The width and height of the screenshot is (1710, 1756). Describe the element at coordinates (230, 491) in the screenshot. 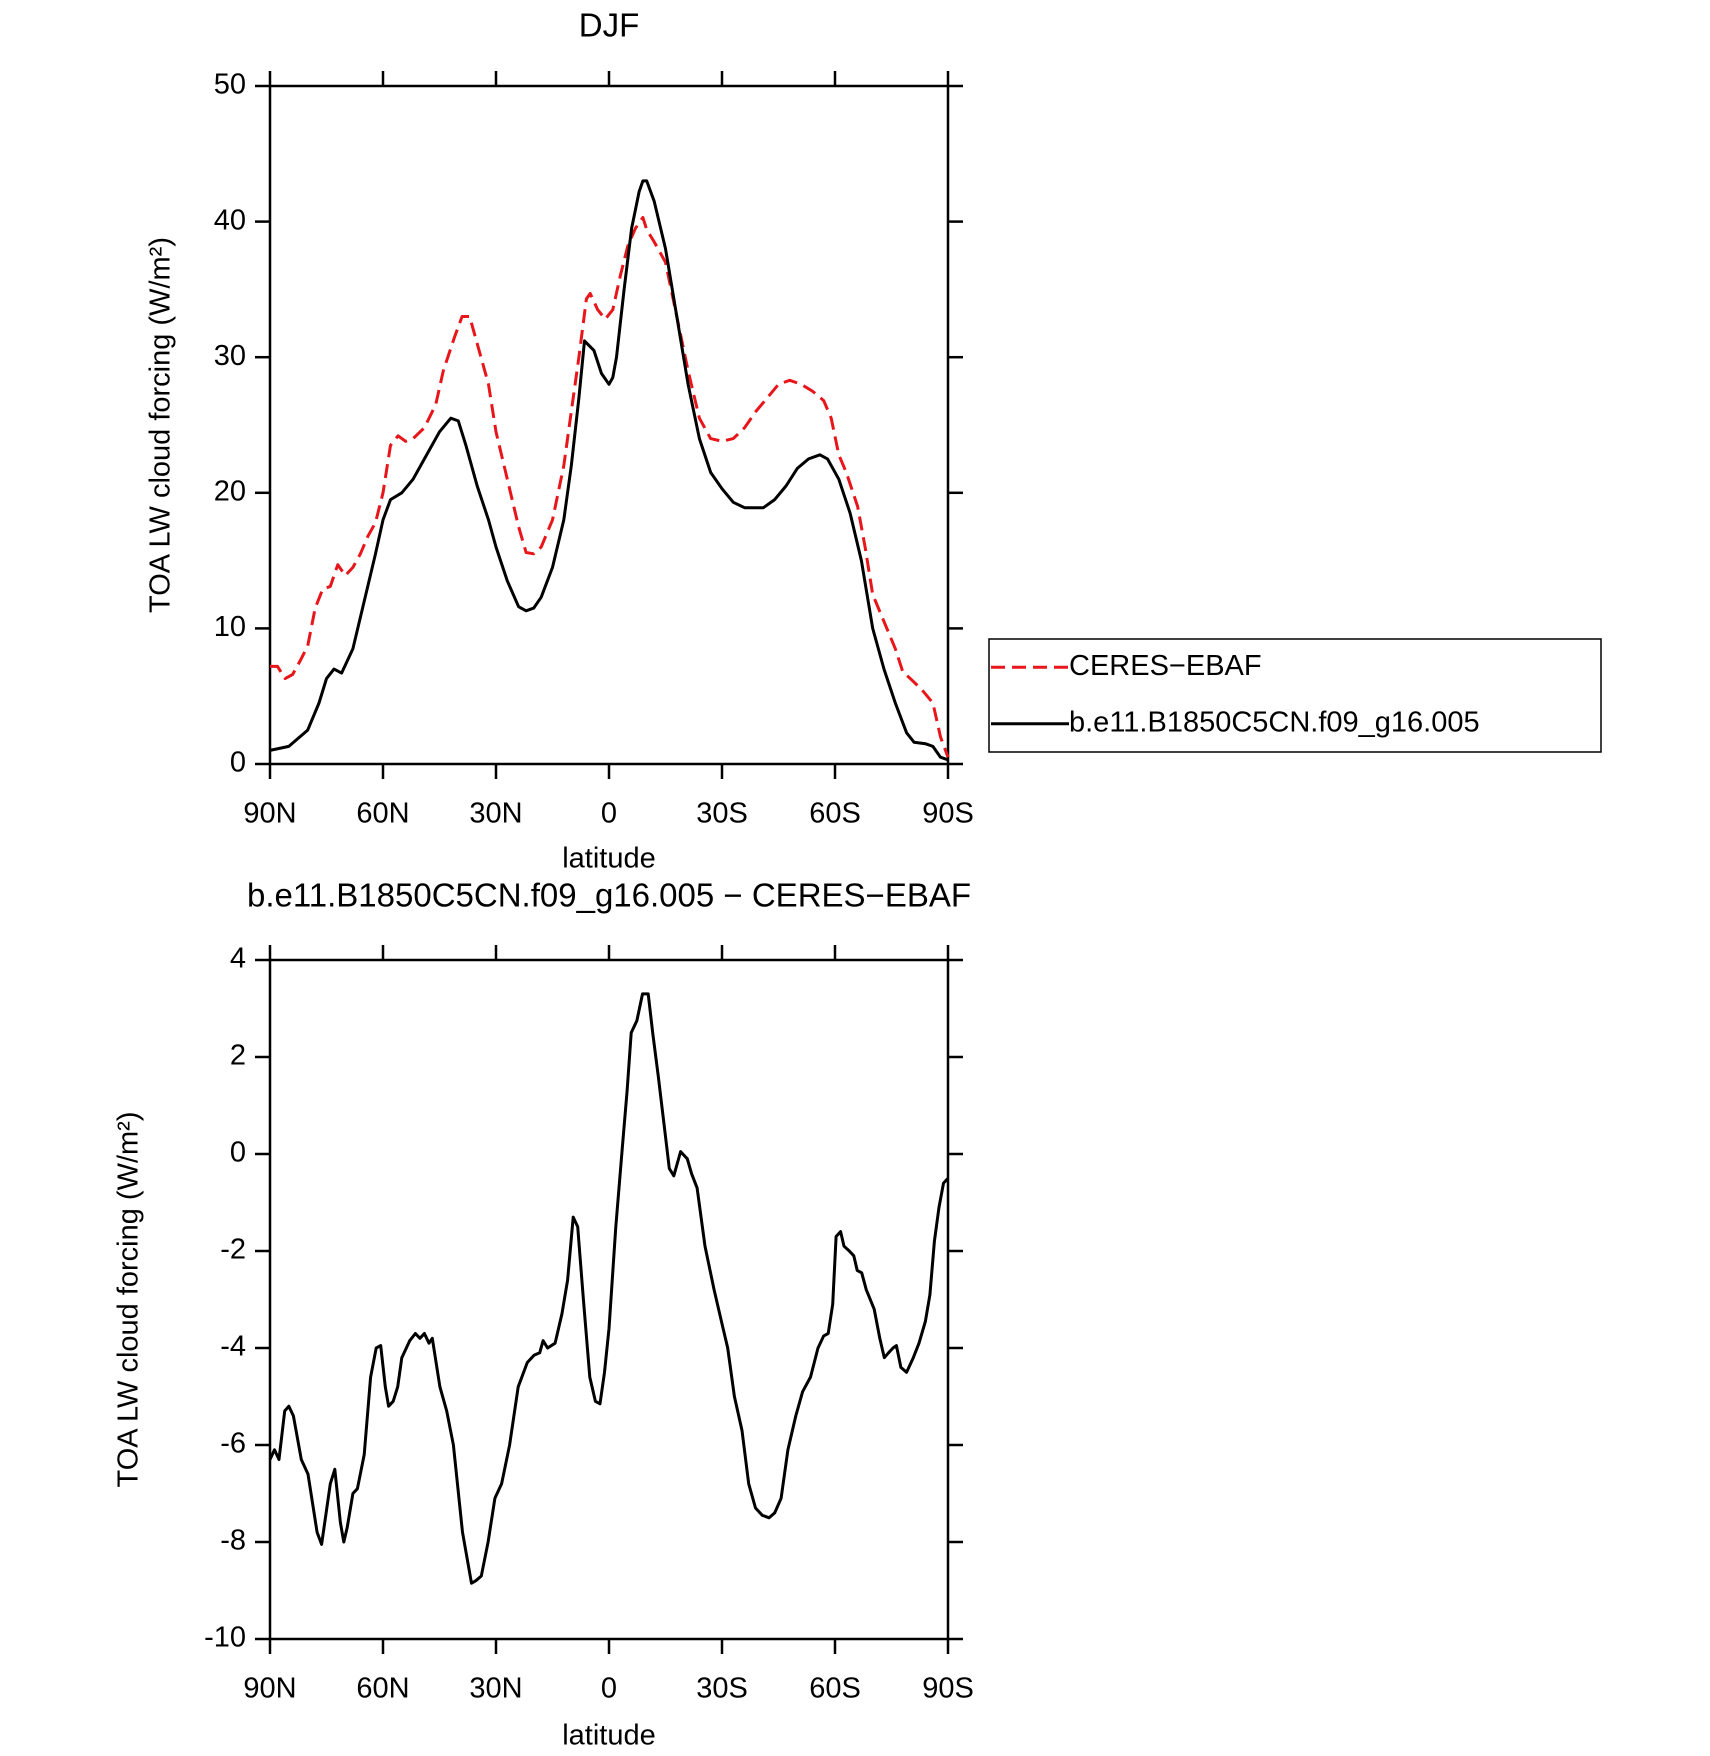

I see `y-tick-label: 20` at that location.